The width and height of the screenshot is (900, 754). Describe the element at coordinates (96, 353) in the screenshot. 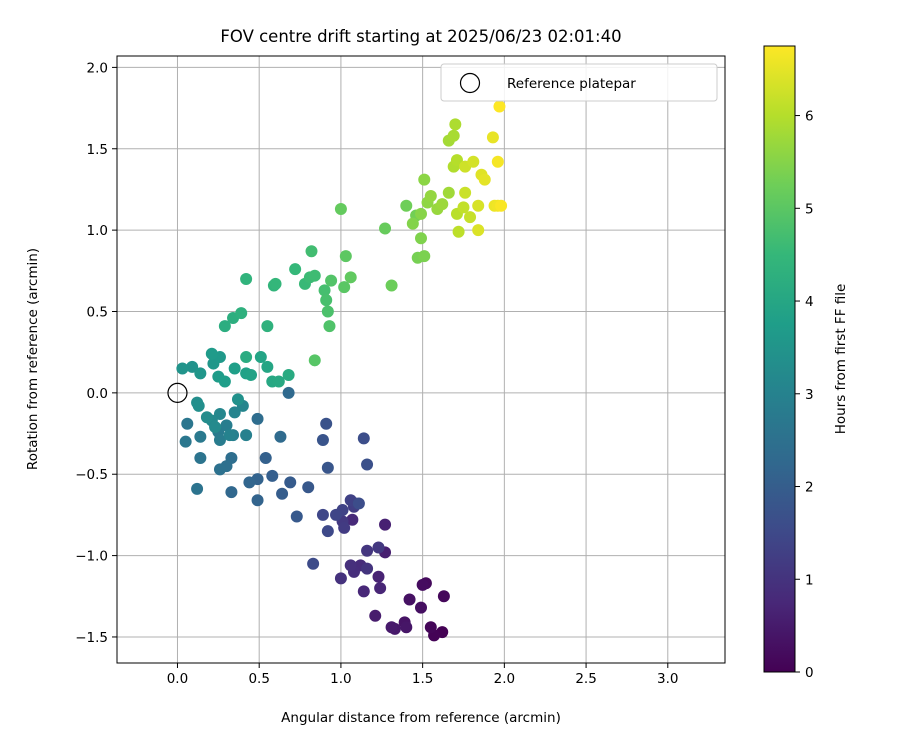

I see `y-axis-ticks: −1.5 −1.0 −0.5 0.0 0.5 1.0 1.5 2.0` at that location.